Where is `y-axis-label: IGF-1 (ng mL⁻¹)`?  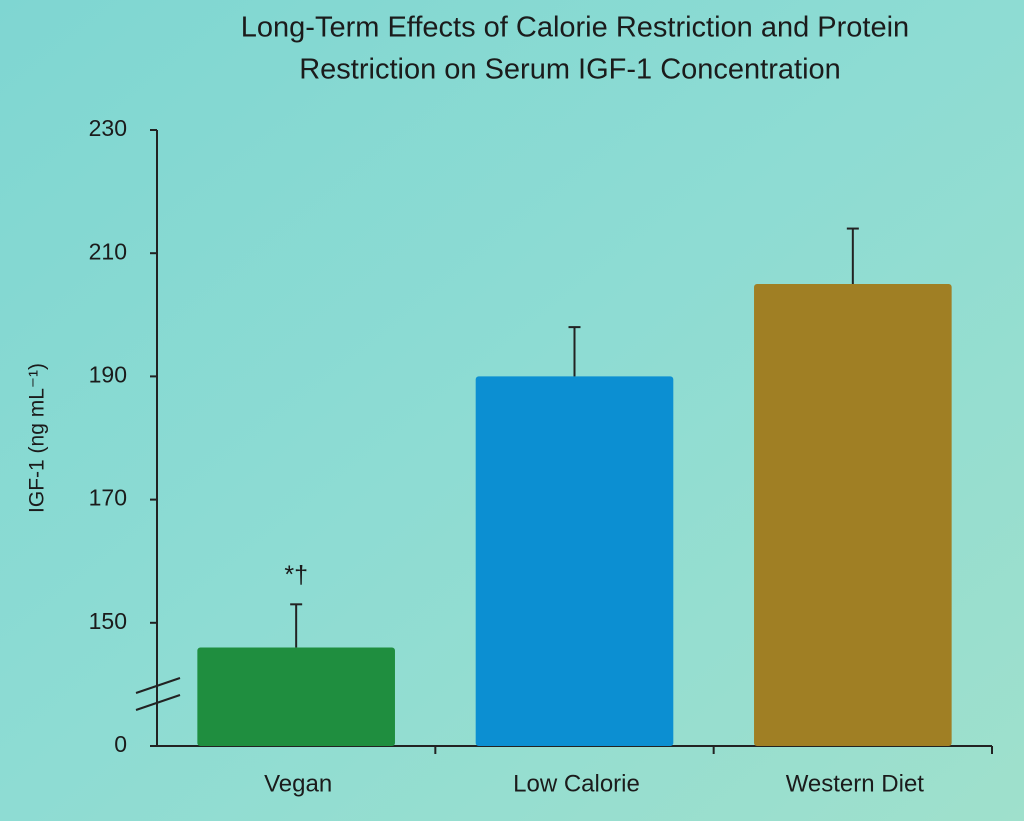 y-axis-label: IGF-1 (ng mL⁻¹) is located at coordinates (37, 438).